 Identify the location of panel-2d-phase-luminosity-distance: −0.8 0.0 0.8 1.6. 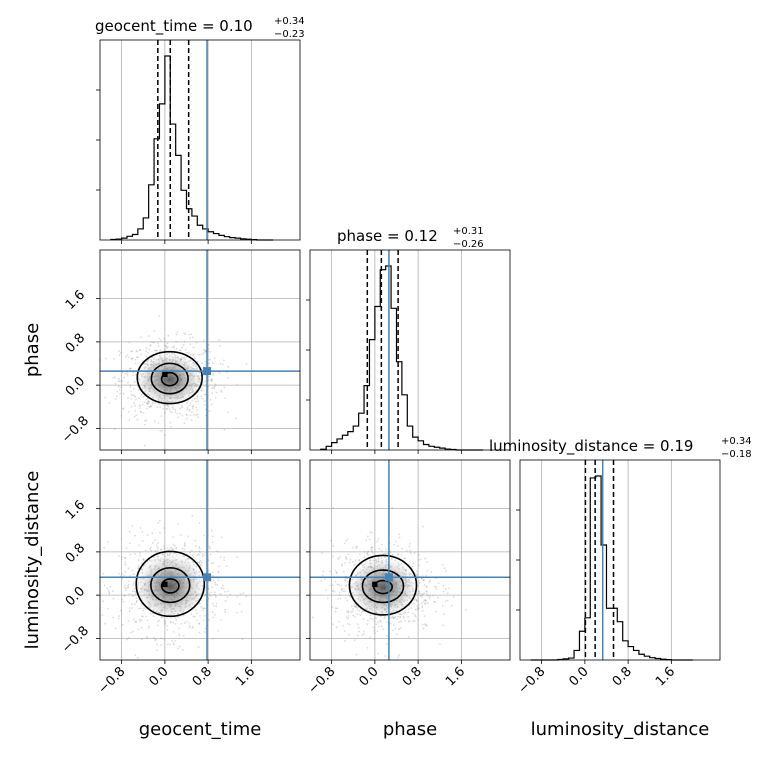
(408, 578).